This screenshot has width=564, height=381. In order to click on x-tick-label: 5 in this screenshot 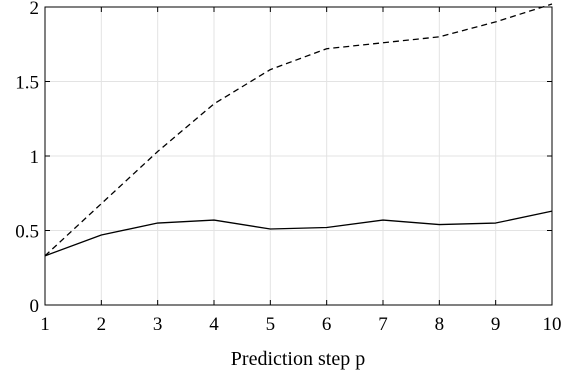, I will do `click(271, 324)`.